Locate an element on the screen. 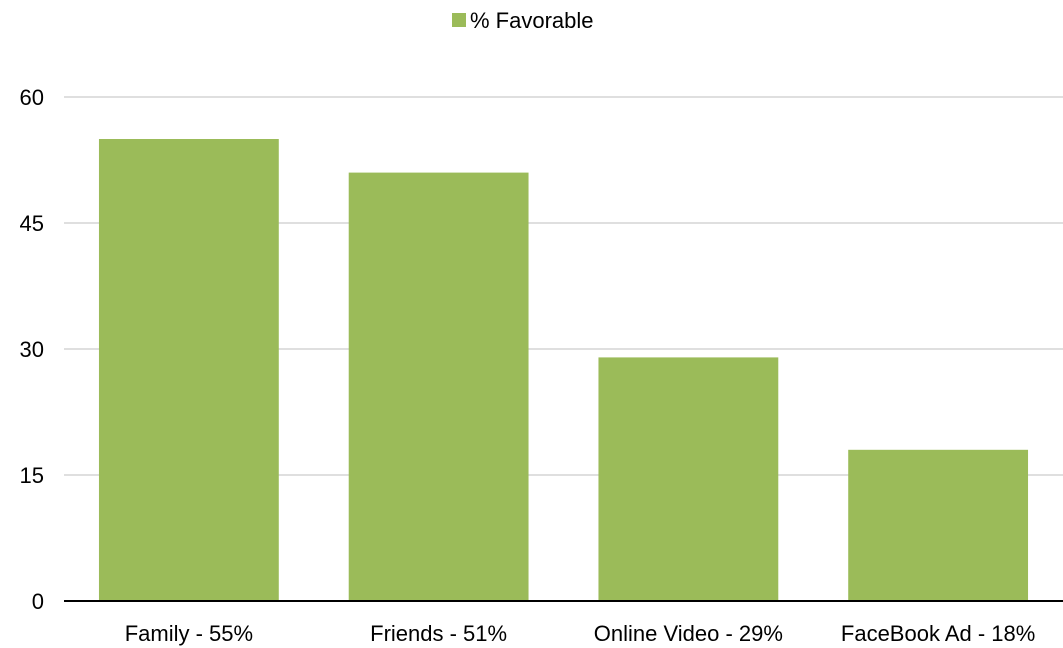 This screenshot has height=648, width=1063. x-category-label: Family - 55% is located at coordinates (189, 633).